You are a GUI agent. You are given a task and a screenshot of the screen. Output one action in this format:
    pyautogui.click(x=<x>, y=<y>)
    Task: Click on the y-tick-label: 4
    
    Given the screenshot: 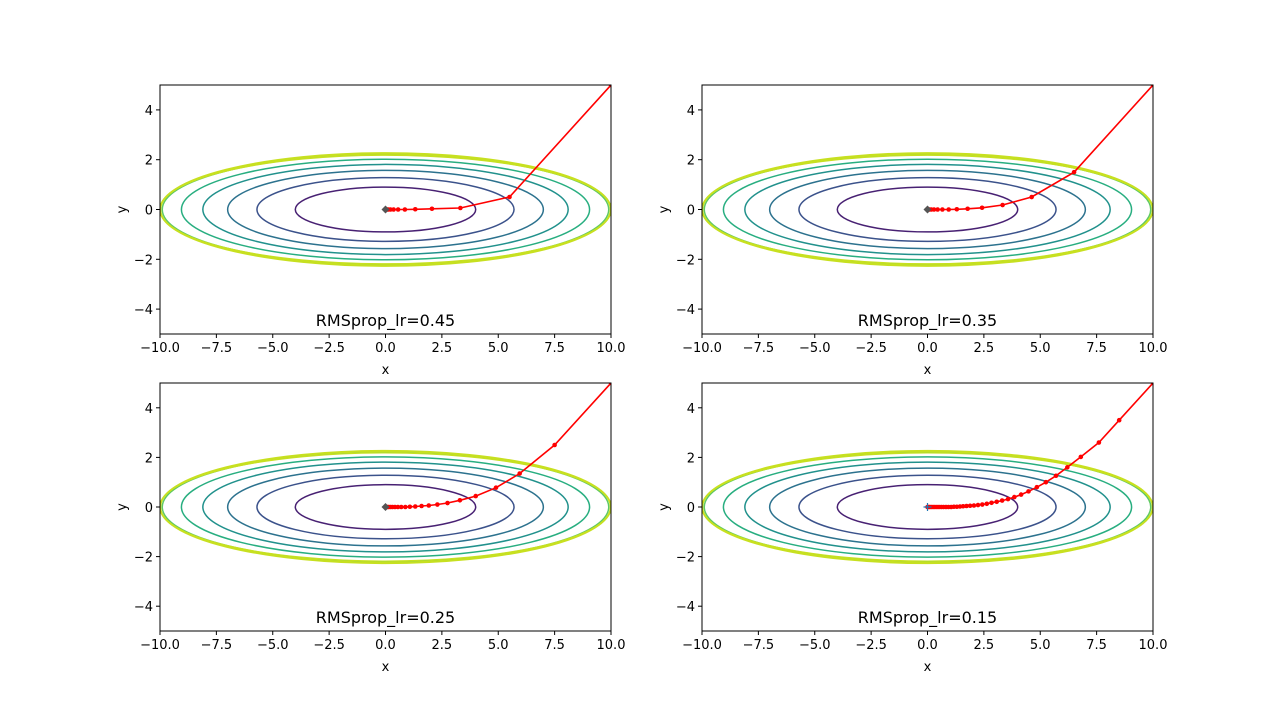 What is the action you would take?
    pyautogui.click(x=691, y=409)
    